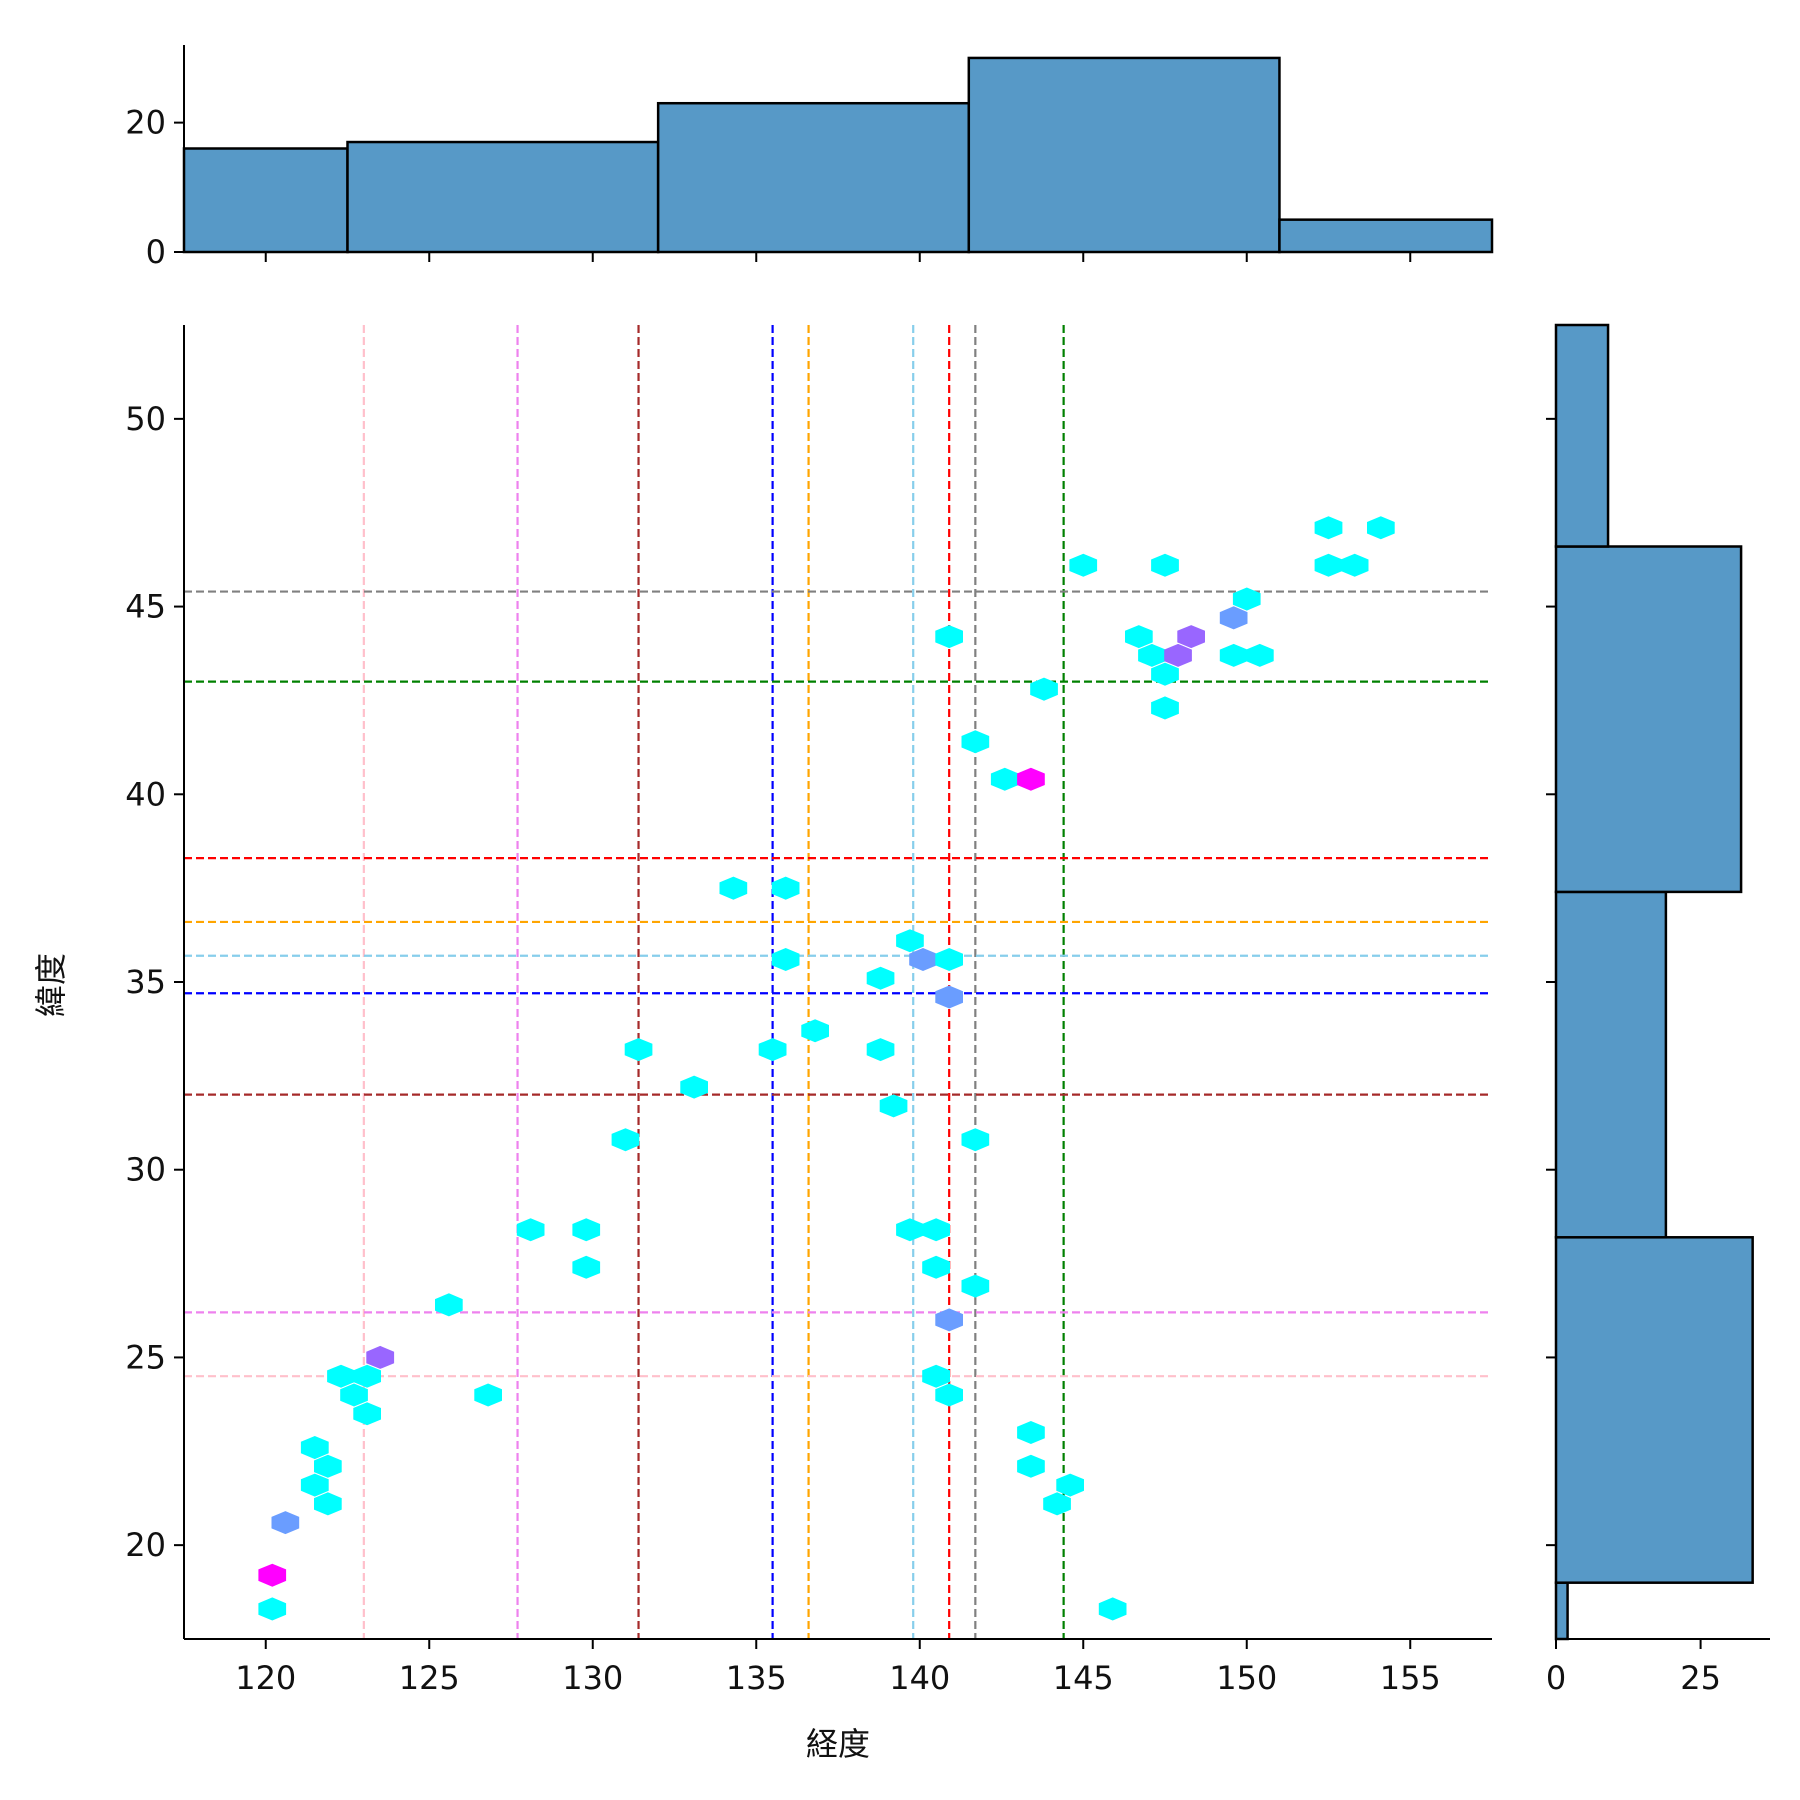 This screenshot has width=1800, height=1800. What do you see at coordinates (145, 419) in the screenshot?
I see `y-tick-label: 50` at bounding box center [145, 419].